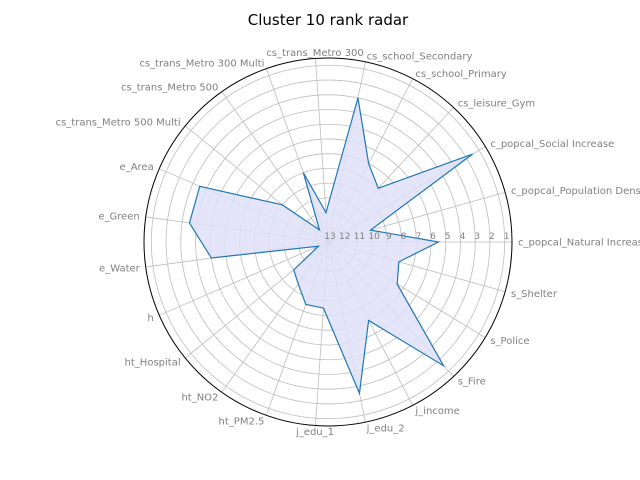 This screenshot has width=640, height=480. Describe the element at coordinates (389, 237) in the screenshot. I see `radial-tick-label: 9` at that location.